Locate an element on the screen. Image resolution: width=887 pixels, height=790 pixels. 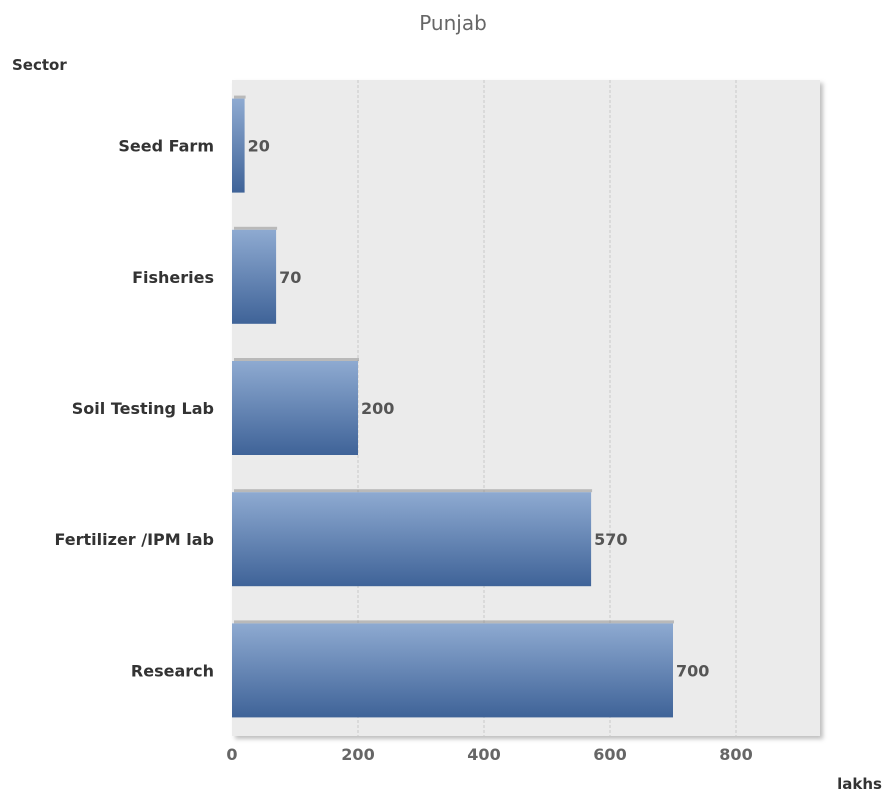
category-label: Soil Testing Lab is located at coordinates (143, 408).